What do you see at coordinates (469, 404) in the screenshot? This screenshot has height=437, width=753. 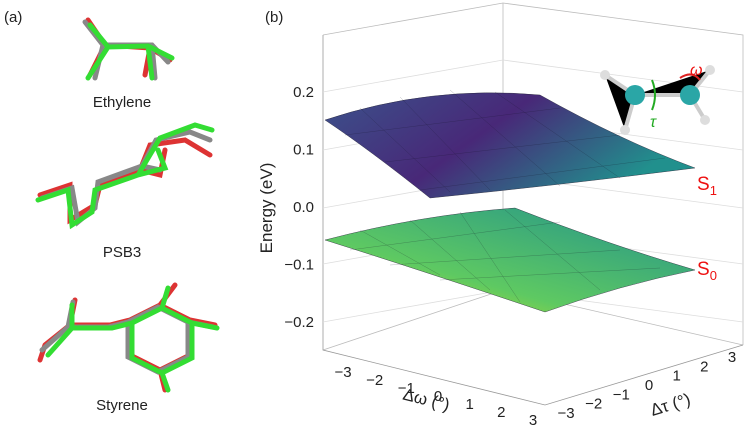 I see `x-tick-label: 1` at bounding box center [469, 404].